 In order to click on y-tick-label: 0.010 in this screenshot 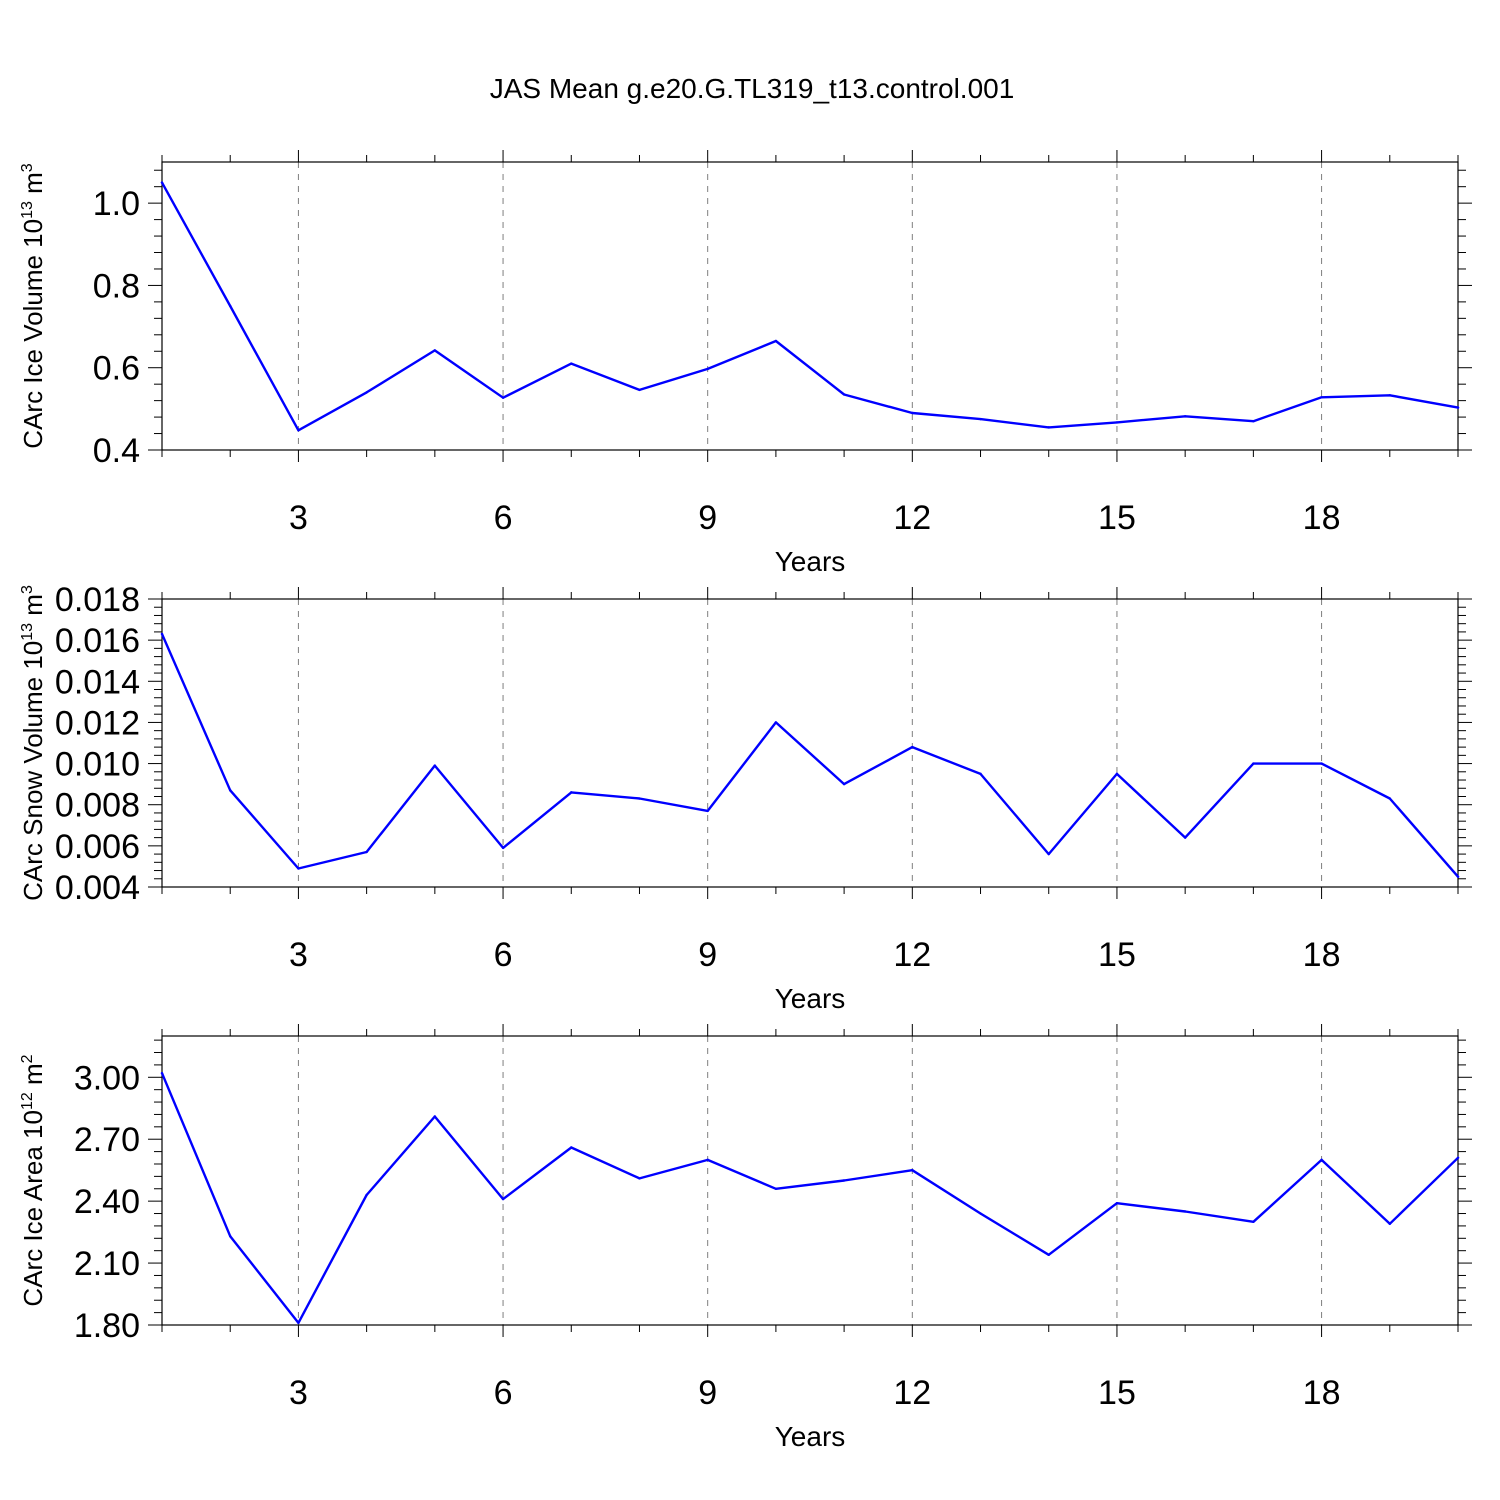, I will do `click(97, 765)`.